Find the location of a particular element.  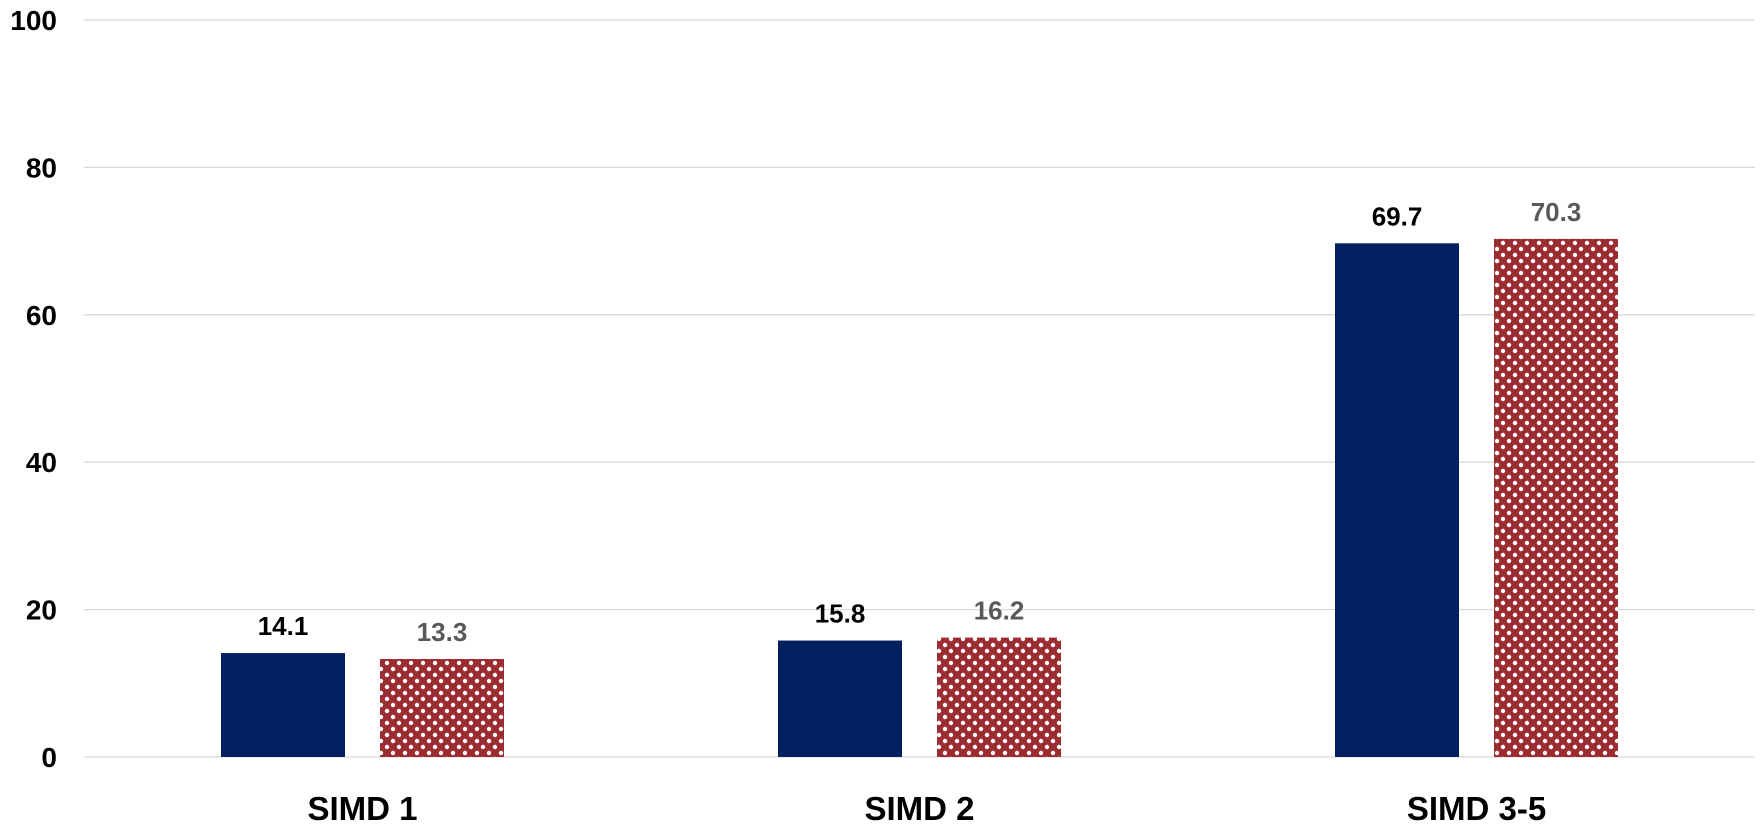

data-label: 13.3 is located at coordinates (442, 632).